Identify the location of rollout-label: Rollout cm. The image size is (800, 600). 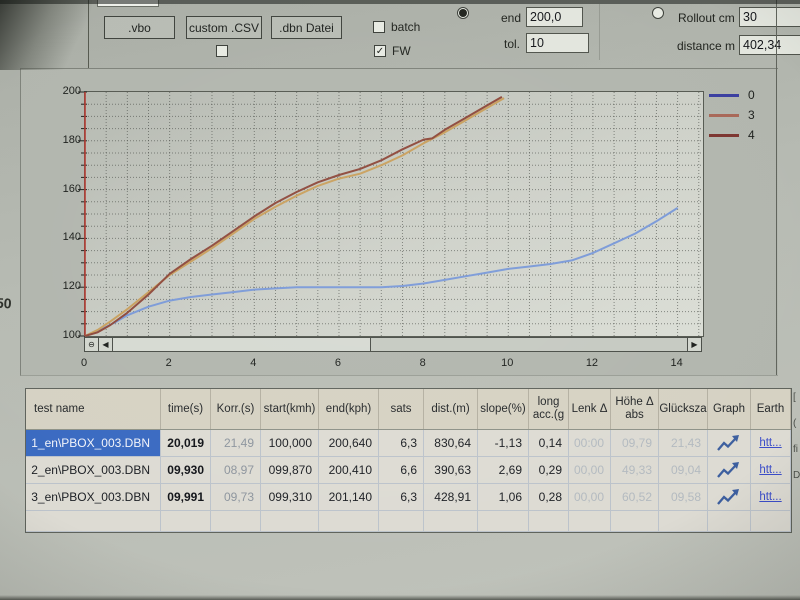
(706, 18).